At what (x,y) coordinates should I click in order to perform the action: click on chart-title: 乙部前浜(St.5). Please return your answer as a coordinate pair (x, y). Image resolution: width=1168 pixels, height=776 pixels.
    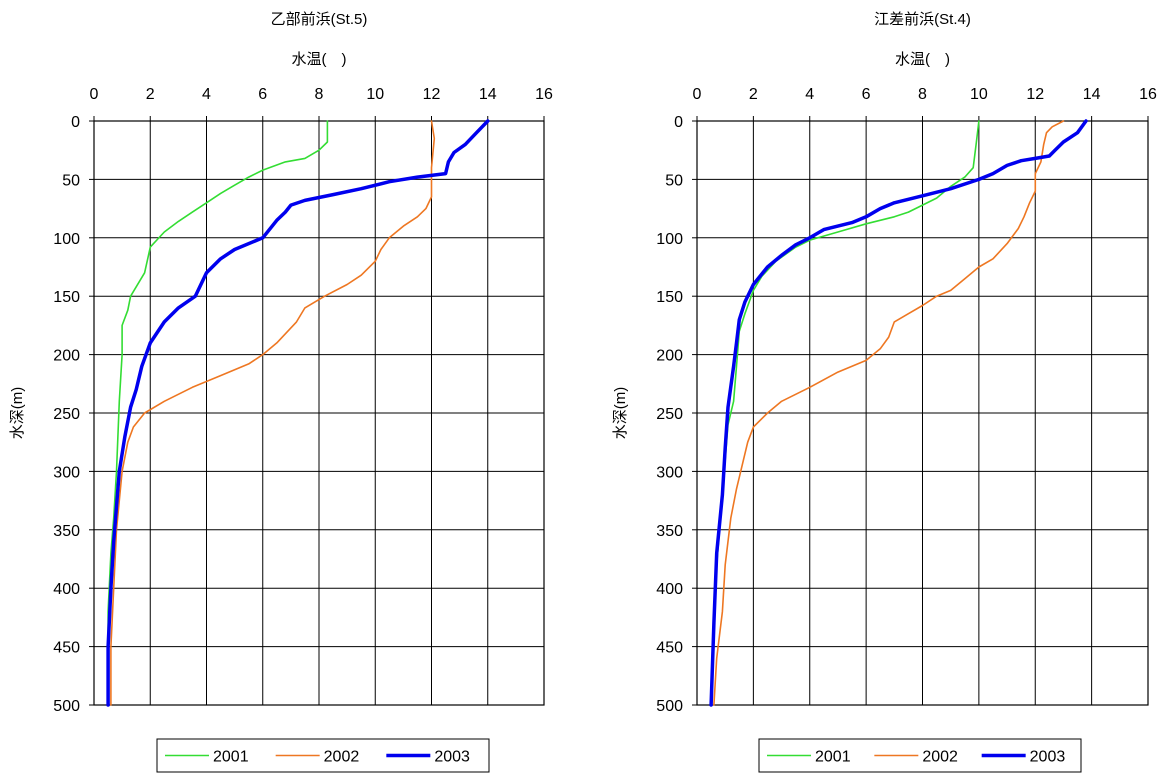
    Looking at the image, I should click on (319, 19).